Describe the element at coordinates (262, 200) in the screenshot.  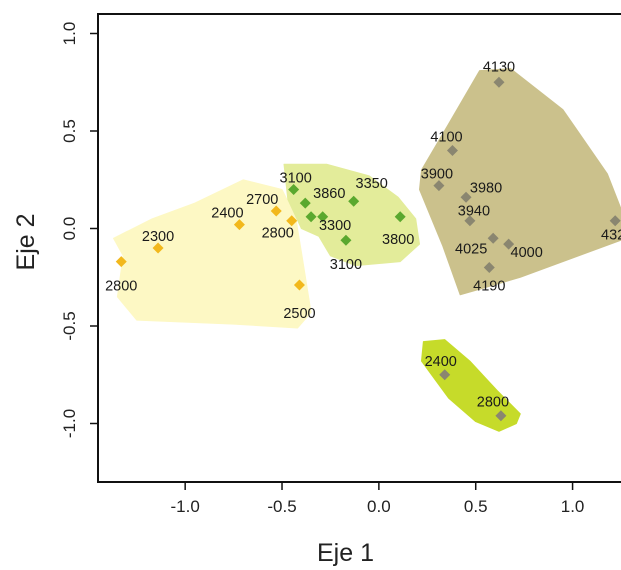
I see `point-label: 2700` at that location.